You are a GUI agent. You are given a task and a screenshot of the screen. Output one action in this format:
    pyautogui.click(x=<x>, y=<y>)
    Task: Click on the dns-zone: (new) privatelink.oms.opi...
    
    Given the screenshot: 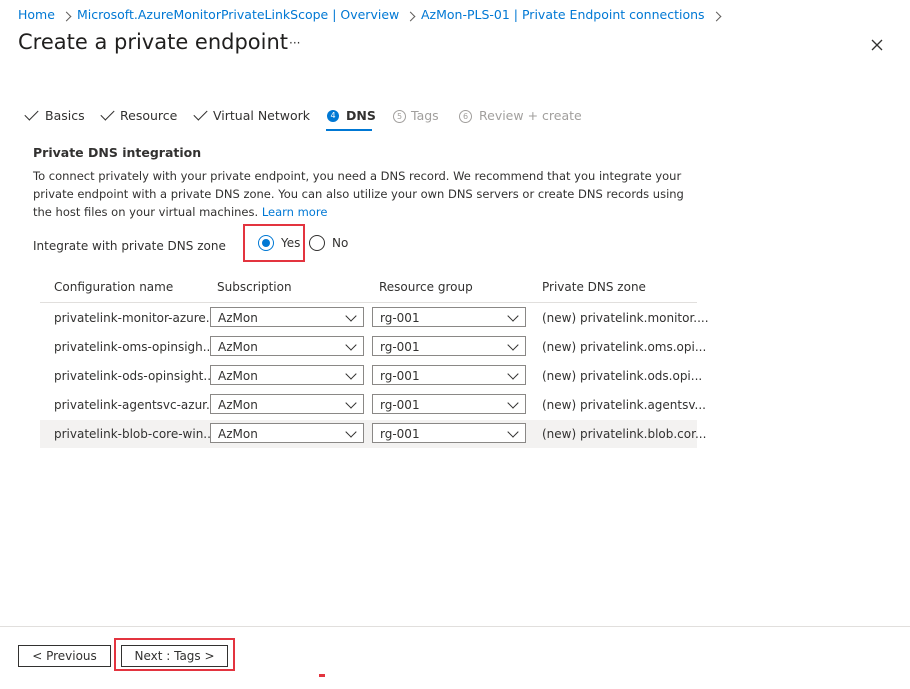 What is the action you would take?
    pyautogui.click(x=624, y=347)
    